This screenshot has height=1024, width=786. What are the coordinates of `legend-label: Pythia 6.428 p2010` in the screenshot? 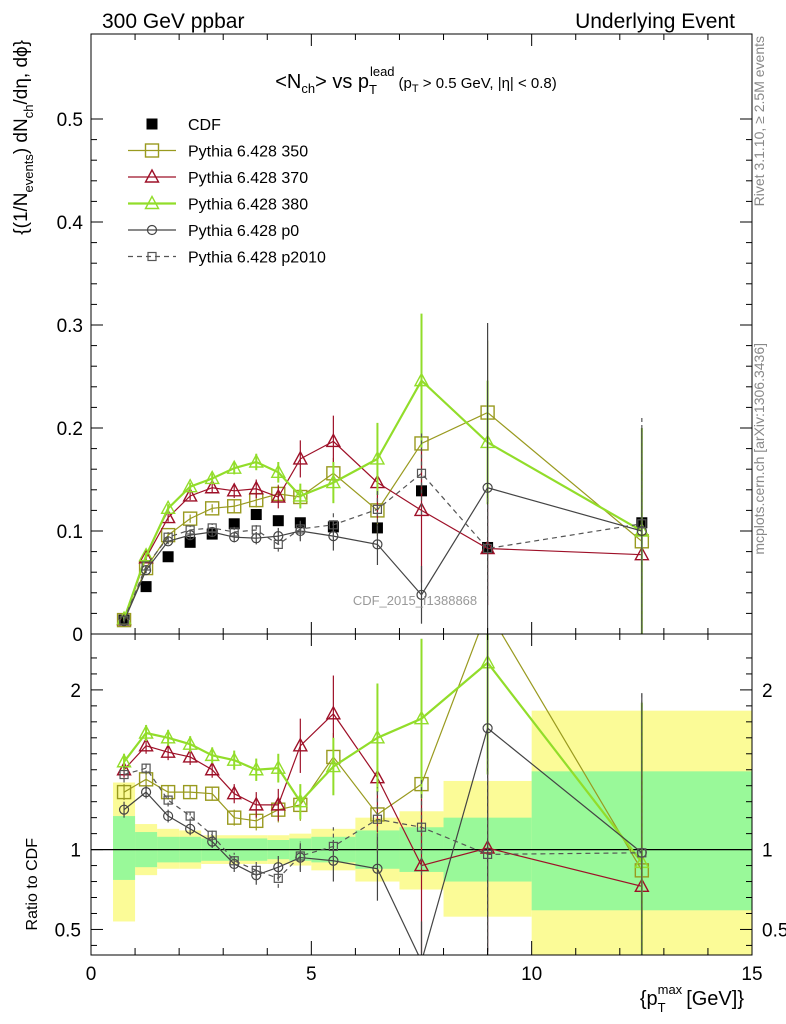 It's located at (257, 258).